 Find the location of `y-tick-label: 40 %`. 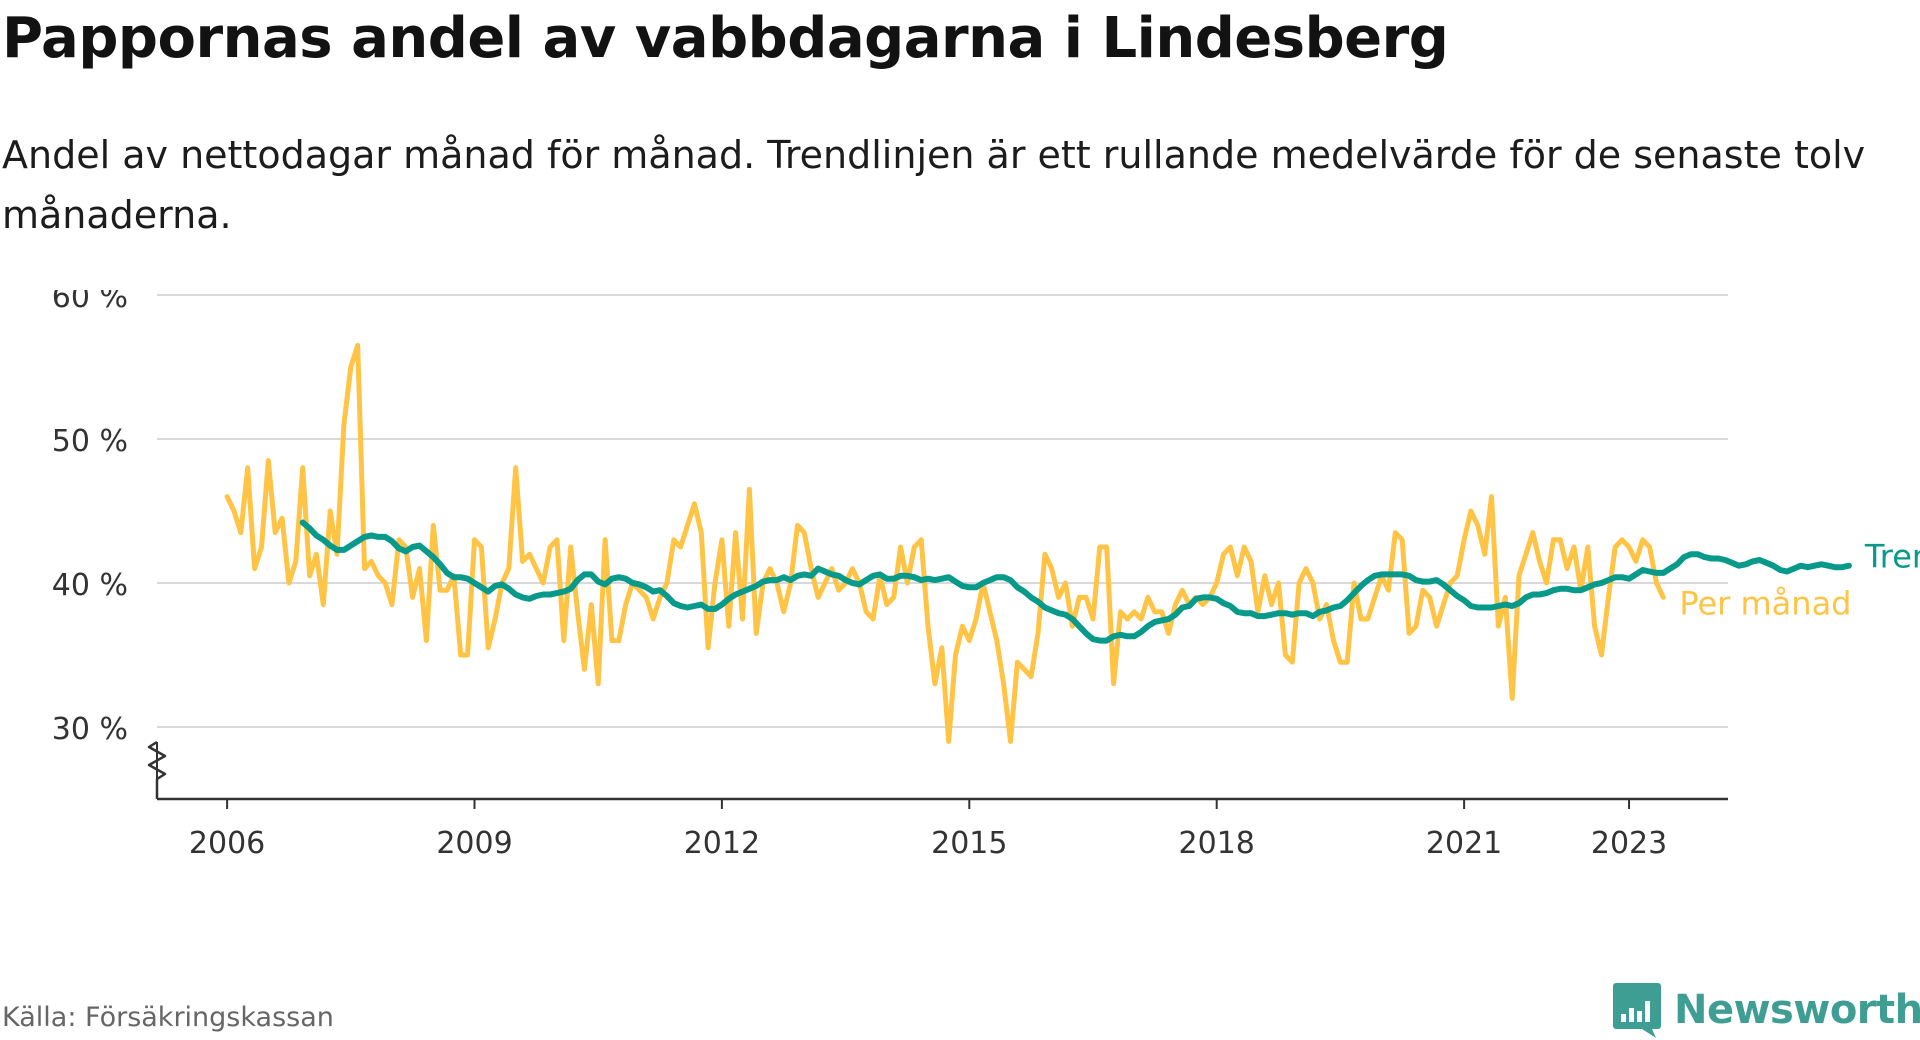

y-tick-label: 40 % is located at coordinates (90, 585).